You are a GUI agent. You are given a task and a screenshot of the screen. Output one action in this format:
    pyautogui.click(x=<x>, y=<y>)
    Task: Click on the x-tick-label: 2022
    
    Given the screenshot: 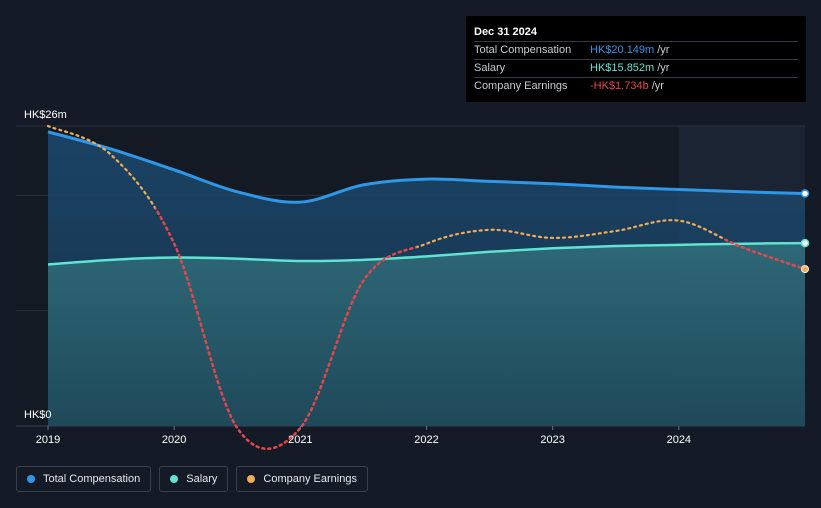 What is the action you would take?
    pyautogui.click(x=426, y=440)
    